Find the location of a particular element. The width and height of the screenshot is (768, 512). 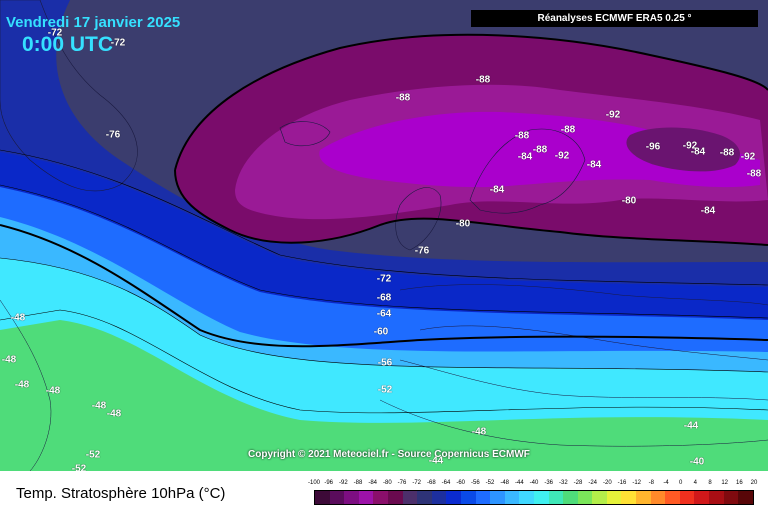

vortex-minimum is located at coordinates (683, 149).